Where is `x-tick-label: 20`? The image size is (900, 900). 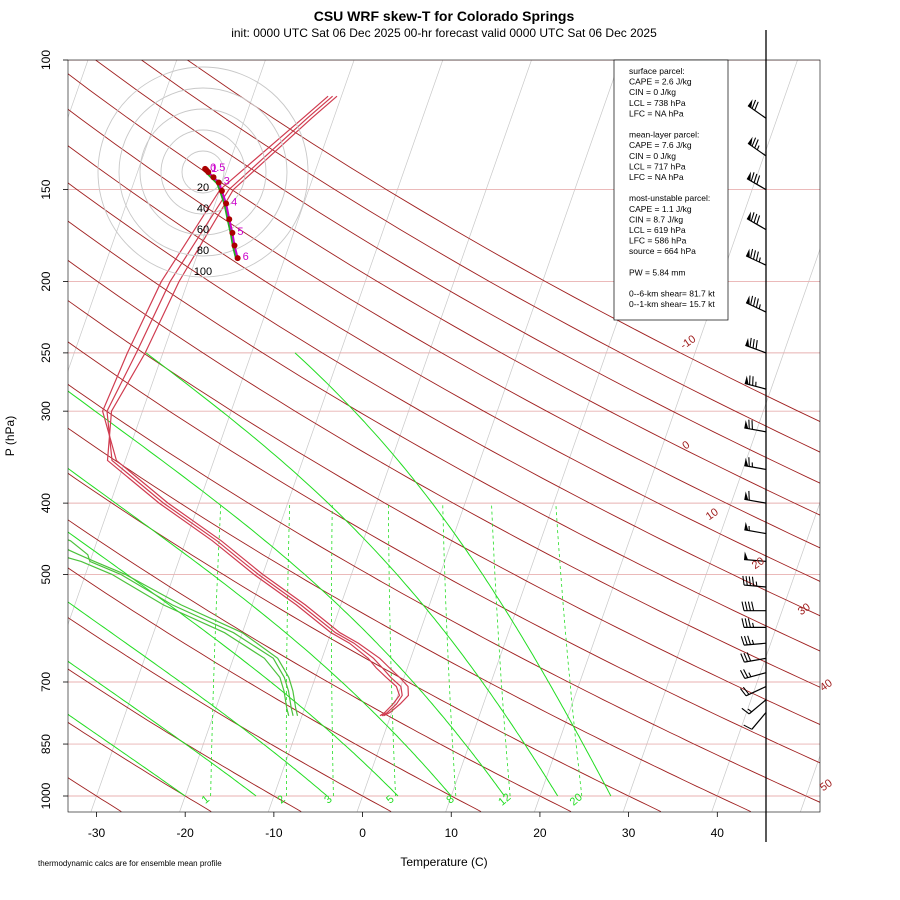 x-tick-label: 20 is located at coordinates (540, 833).